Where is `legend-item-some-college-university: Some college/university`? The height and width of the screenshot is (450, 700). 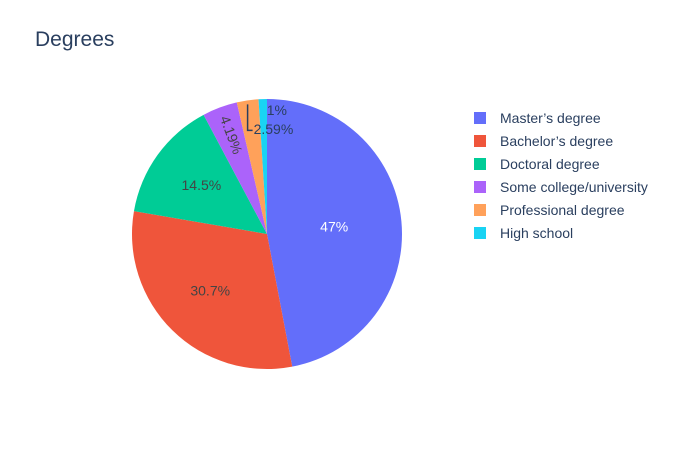
legend-item-some-college-university: Some college/university is located at coordinates (561, 186).